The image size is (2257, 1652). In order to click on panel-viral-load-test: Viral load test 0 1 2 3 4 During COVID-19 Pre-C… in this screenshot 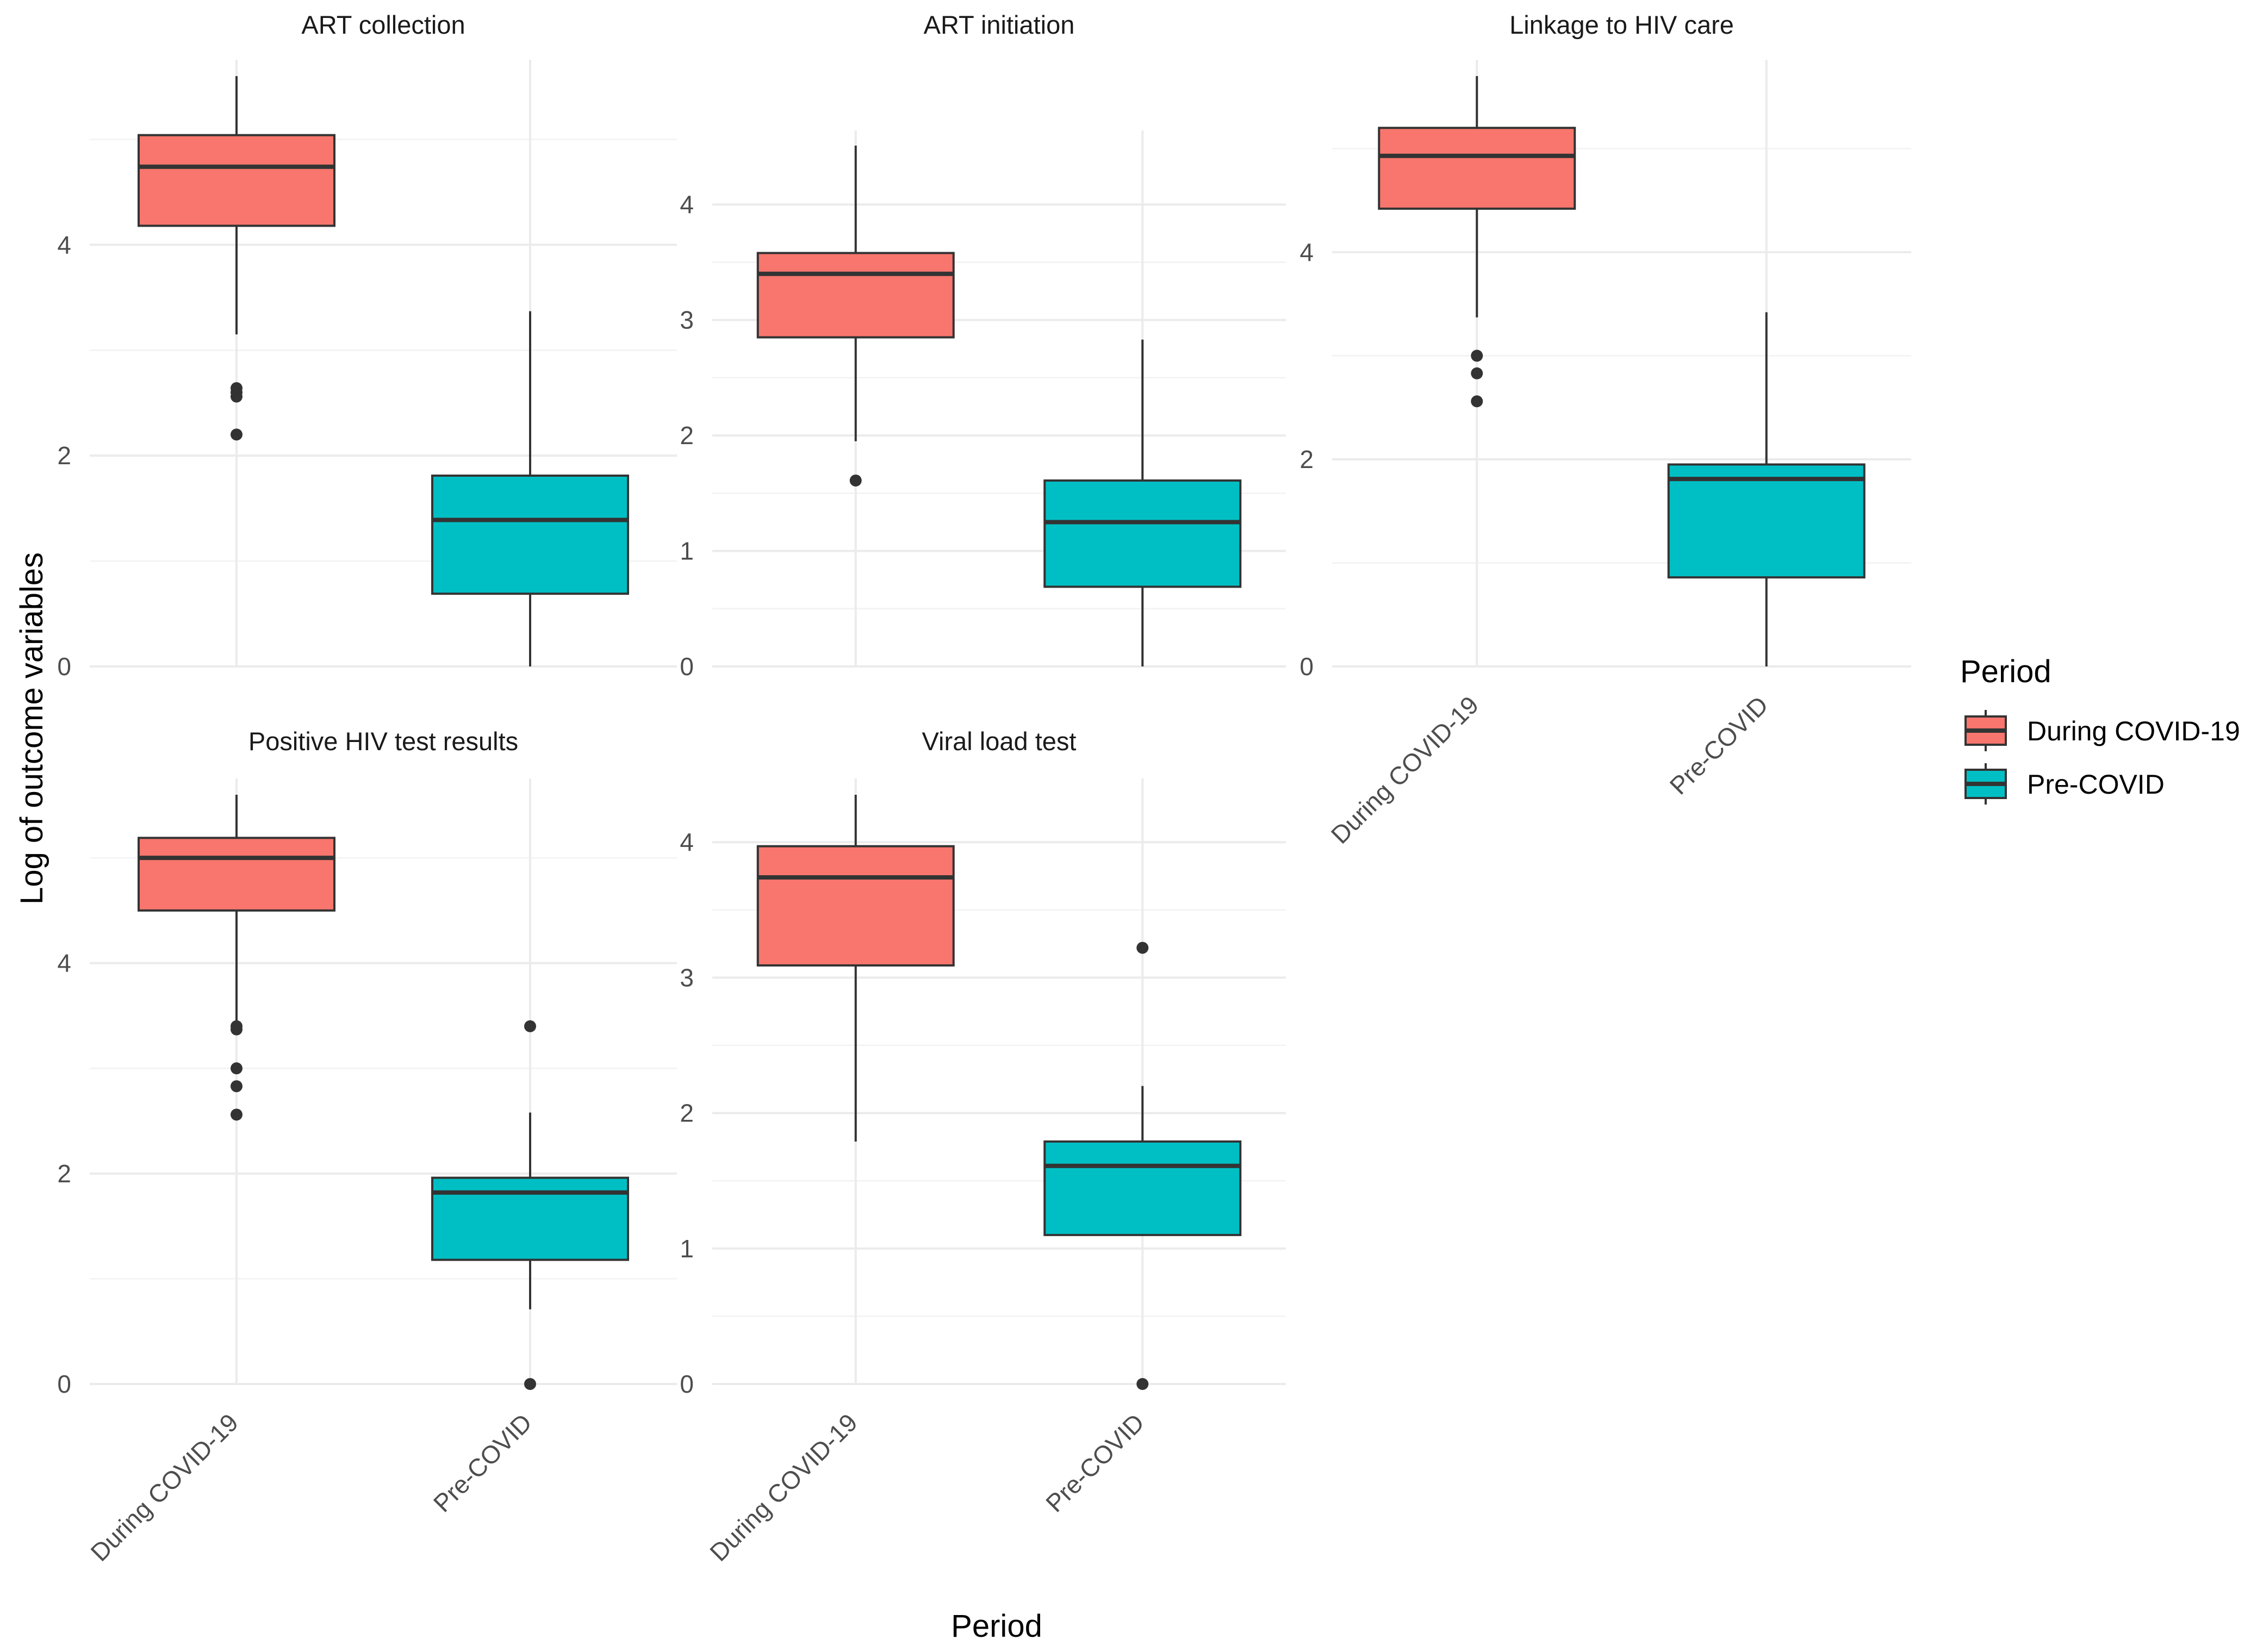, I will do `click(983, 1147)`.